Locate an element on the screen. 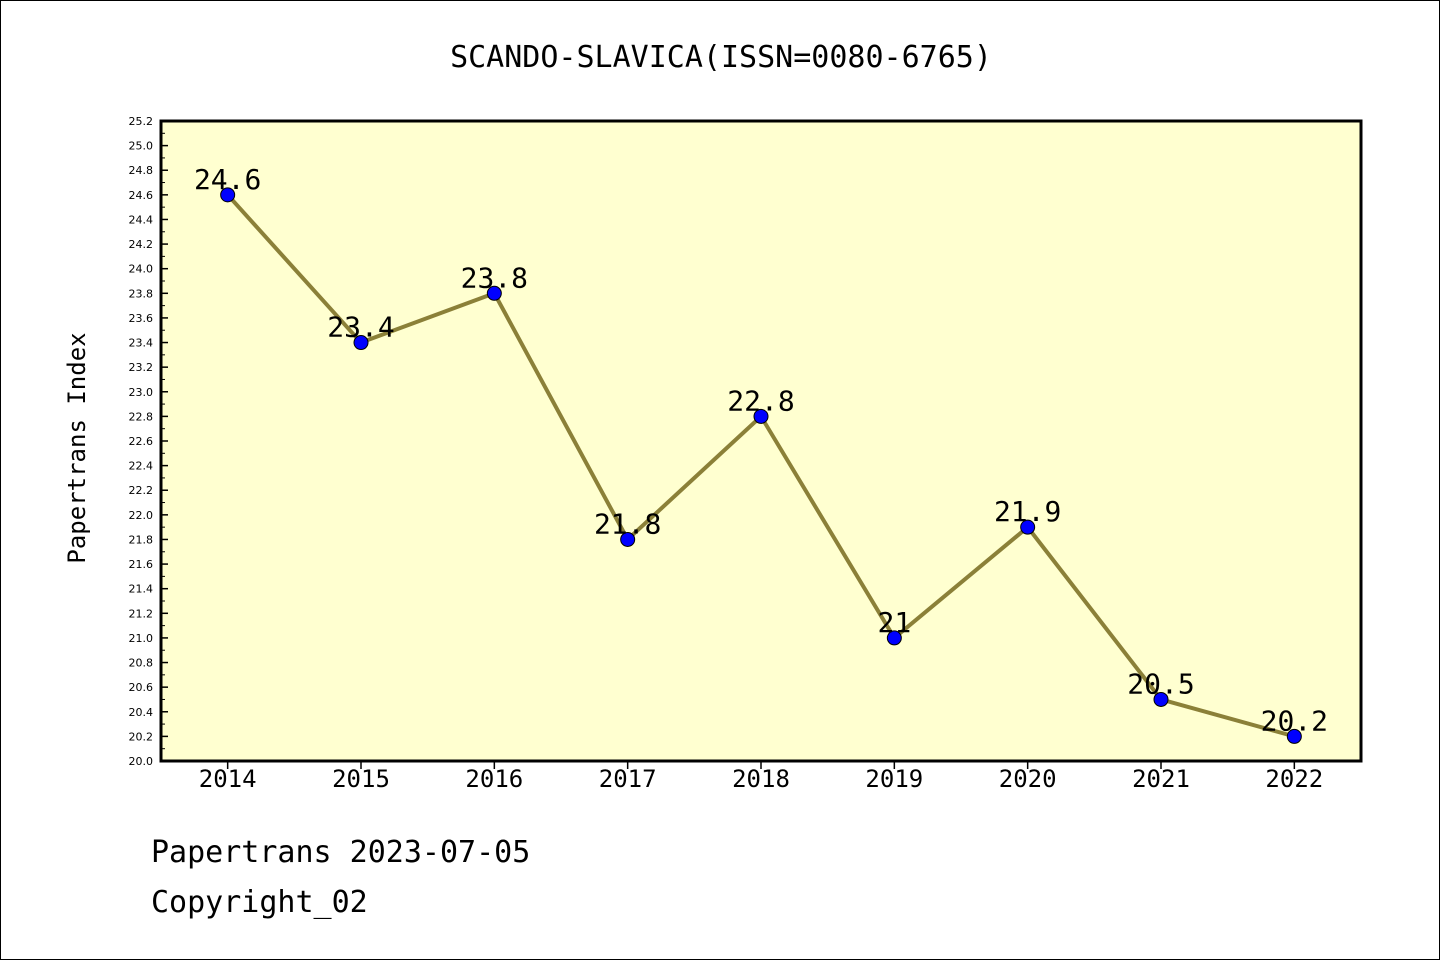  y-tick-label: 22.0 is located at coordinates (141, 515).